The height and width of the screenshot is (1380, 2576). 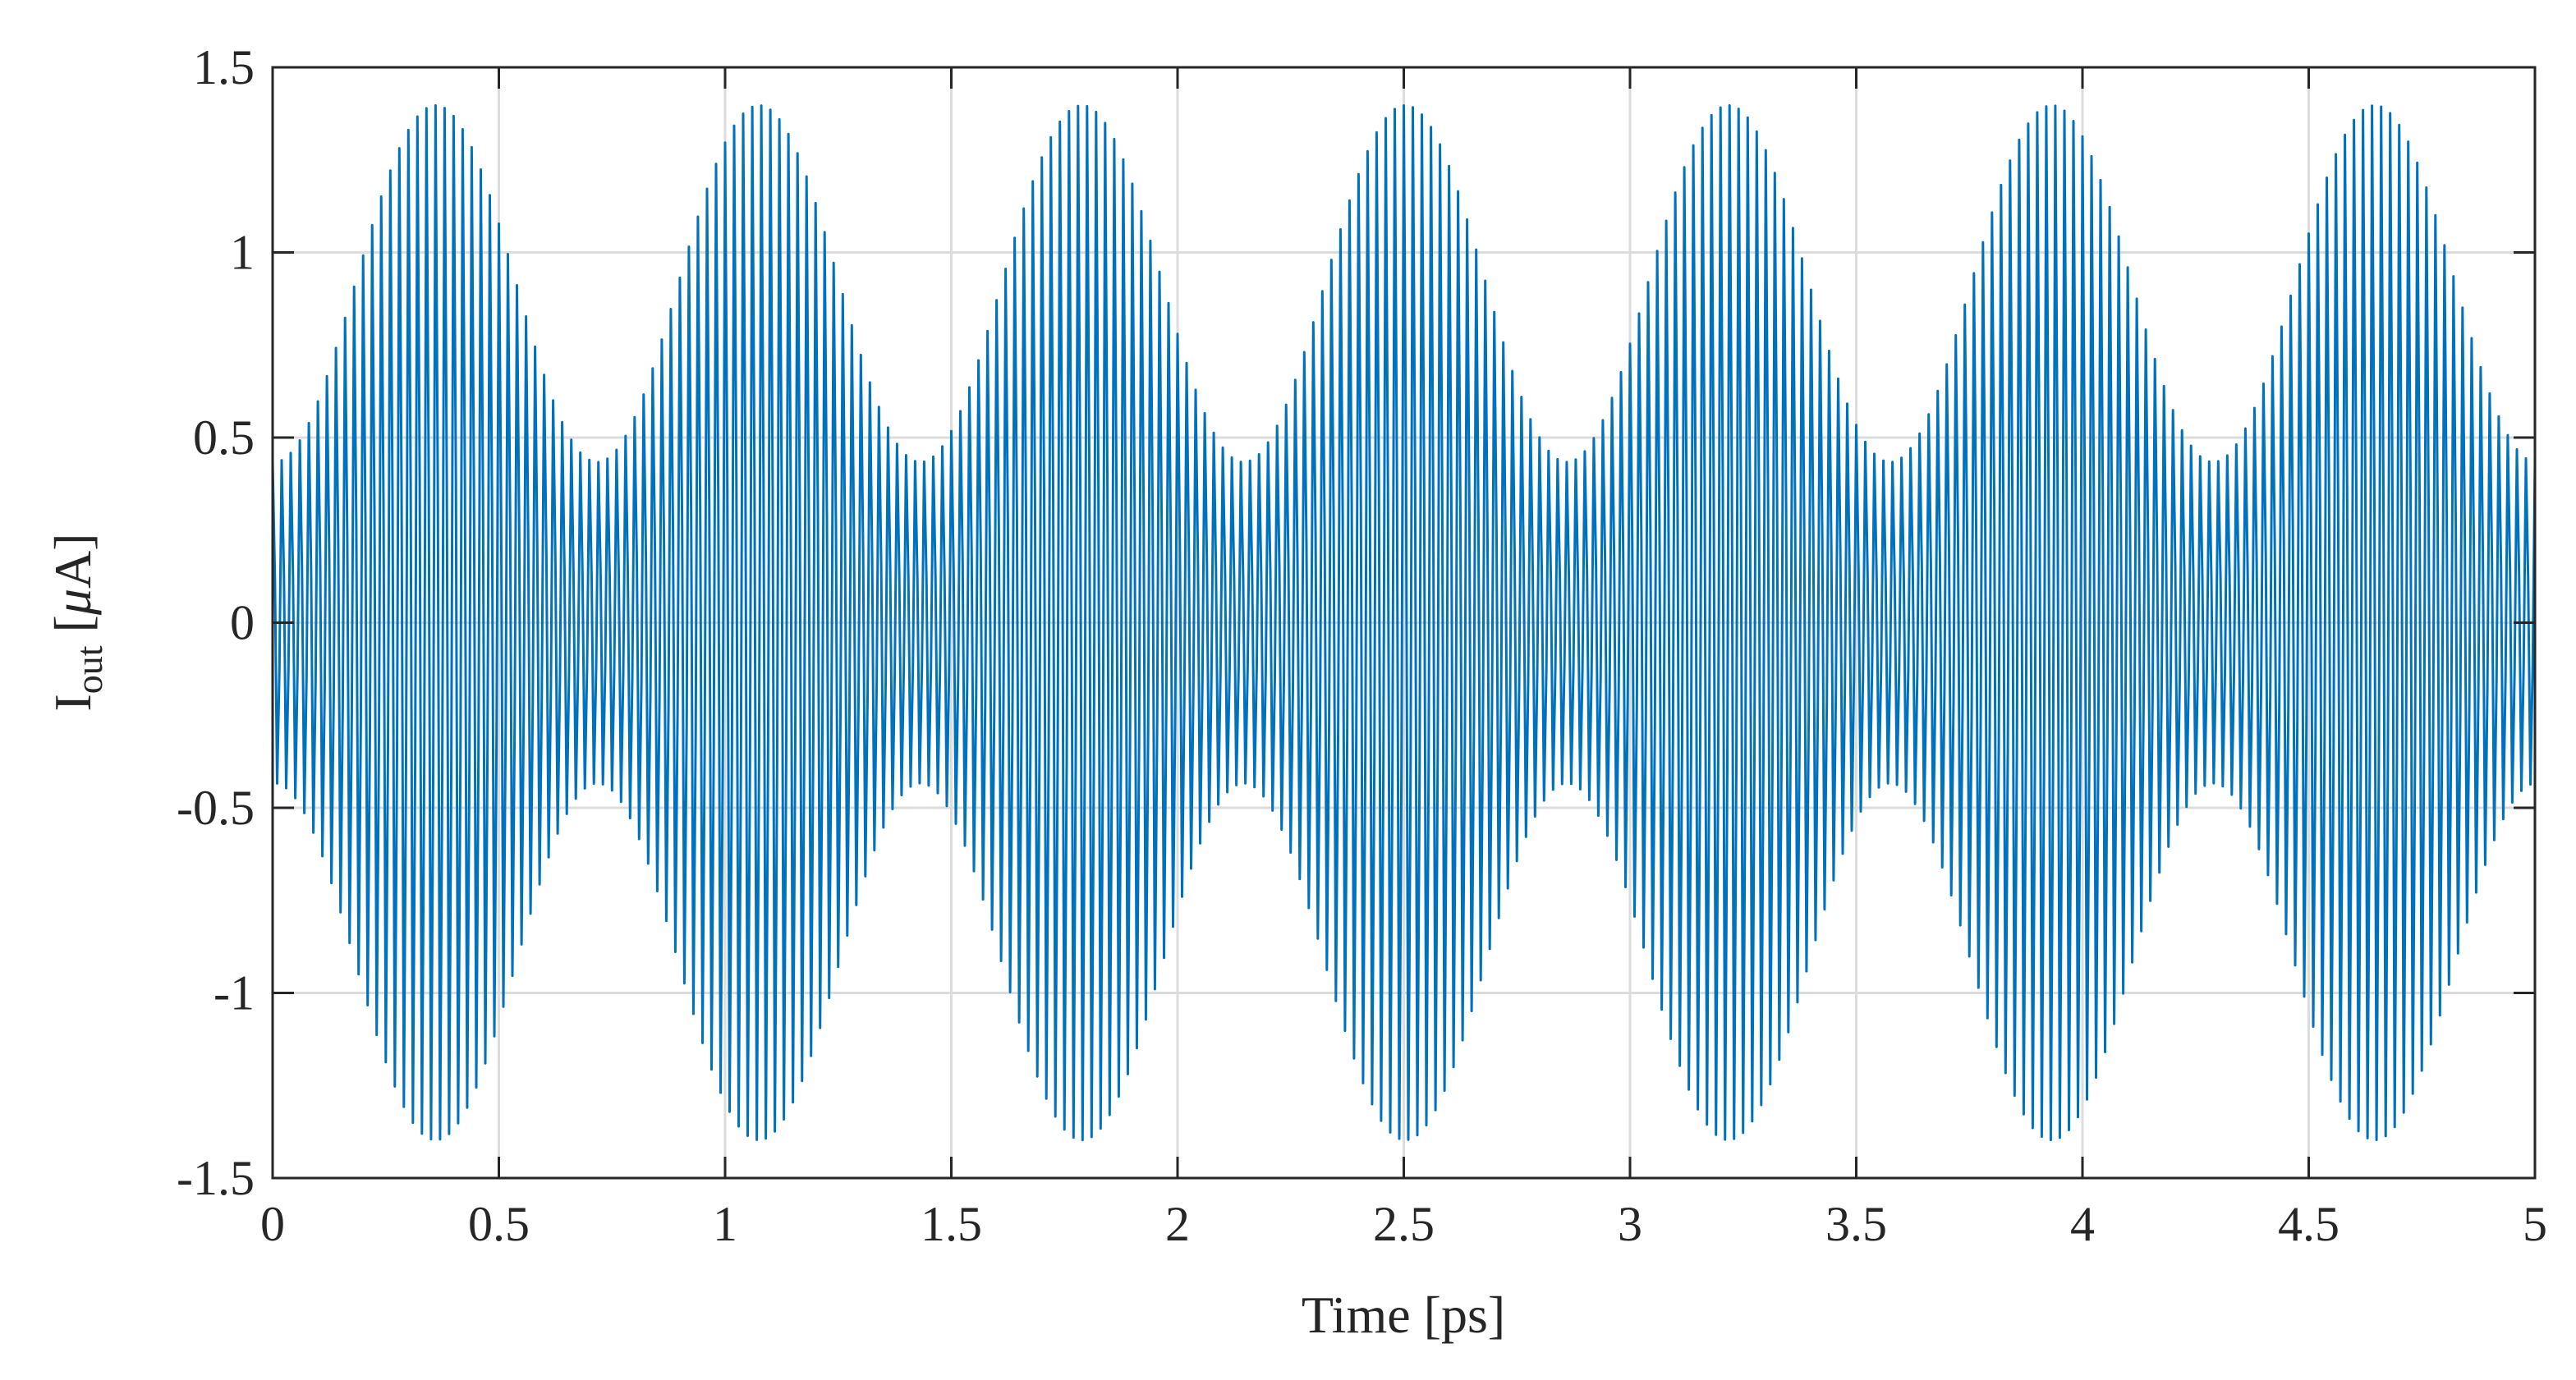 What do you see at coordinates (499, 1224) in the screenshot?
I see `x-tick-label: 0.5` at bounding box center [499, 1224].